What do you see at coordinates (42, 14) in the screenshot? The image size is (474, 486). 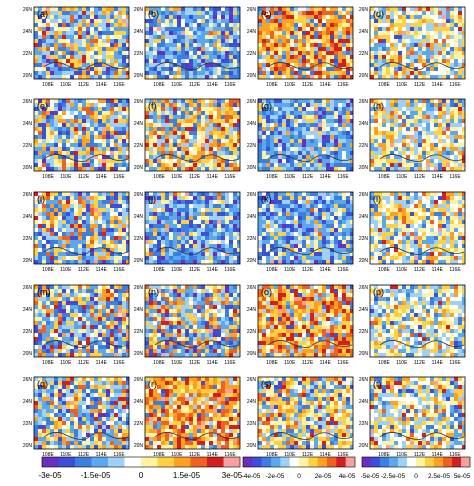 I see `panel-label: (a)` at bounding box center [42, 14].